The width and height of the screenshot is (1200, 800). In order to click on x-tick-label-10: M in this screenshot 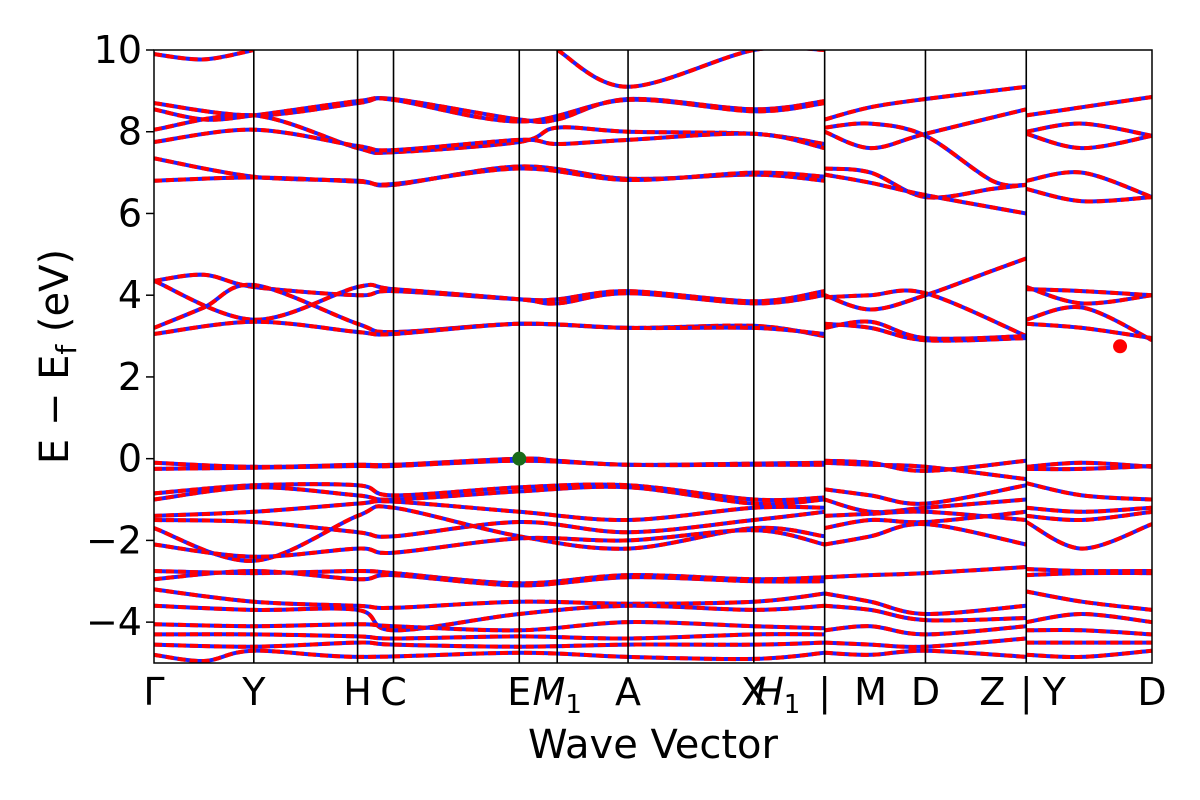, I will do `click(870, 692)`.